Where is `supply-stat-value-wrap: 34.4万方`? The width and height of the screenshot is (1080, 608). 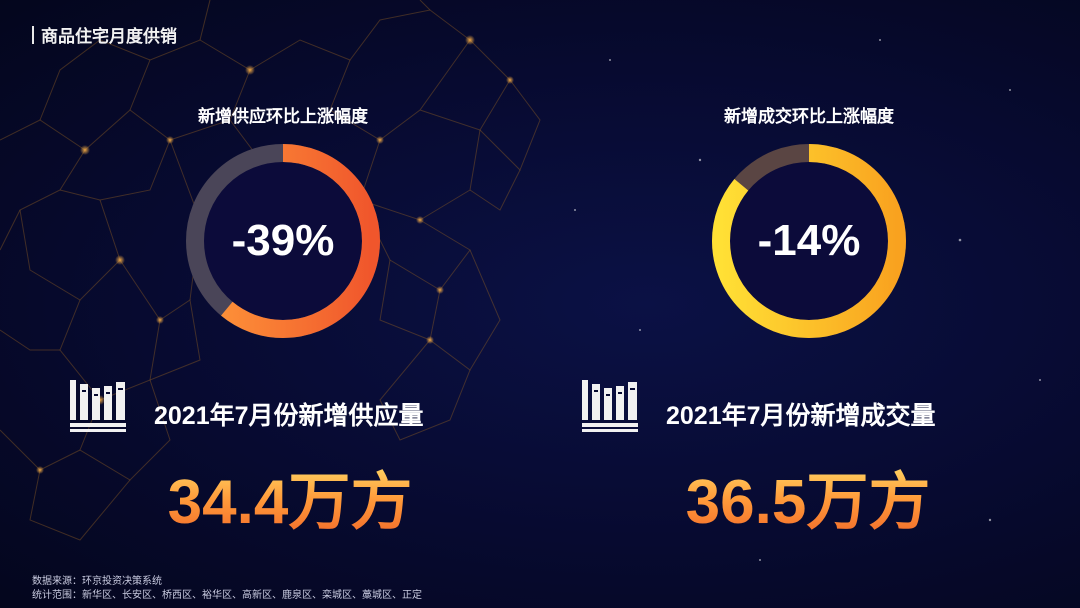
supply-stat-value-wrap: 34.4万方 is located at coordinates (290, 503).